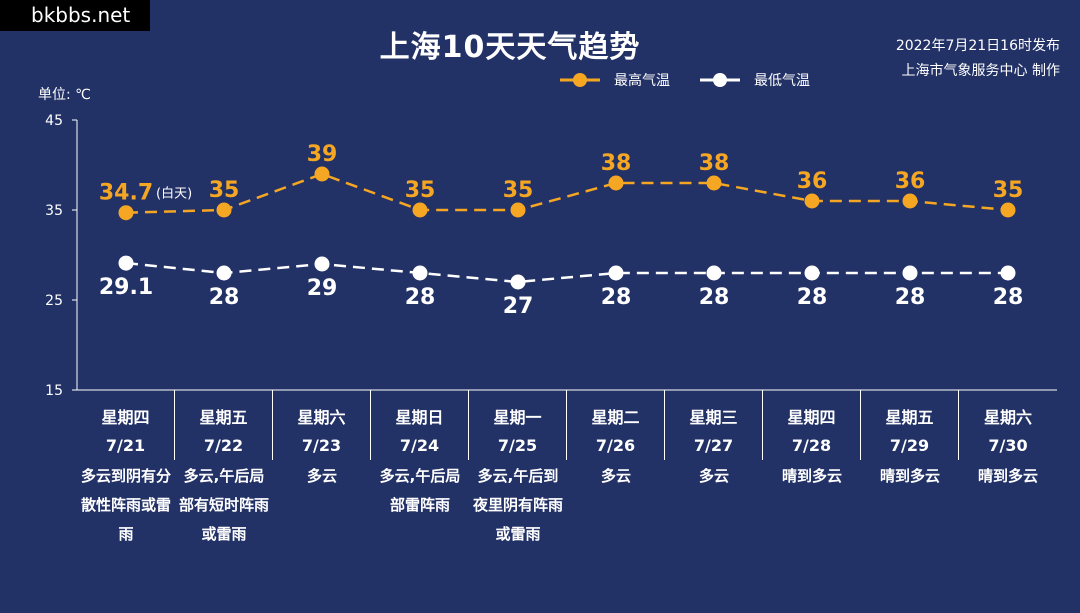 The width and height of the screenshot is (1080, 613). I want to click on y-tick-label: 15, so click(54, 391).